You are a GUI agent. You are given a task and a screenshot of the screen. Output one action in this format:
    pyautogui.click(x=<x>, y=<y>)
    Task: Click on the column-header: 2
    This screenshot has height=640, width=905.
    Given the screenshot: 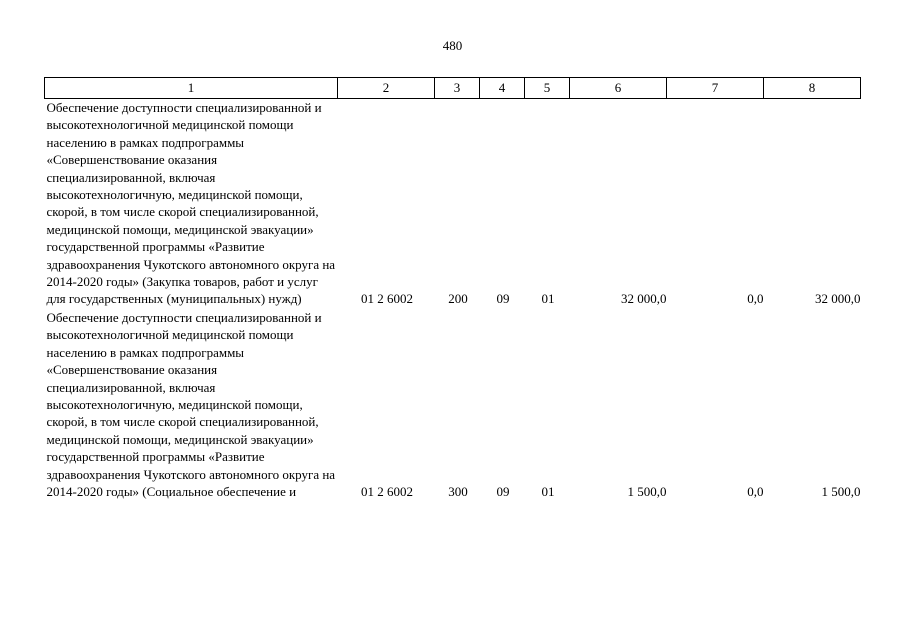 What is the action you would take?
    pyautogui.click(x=386, y=88)
    